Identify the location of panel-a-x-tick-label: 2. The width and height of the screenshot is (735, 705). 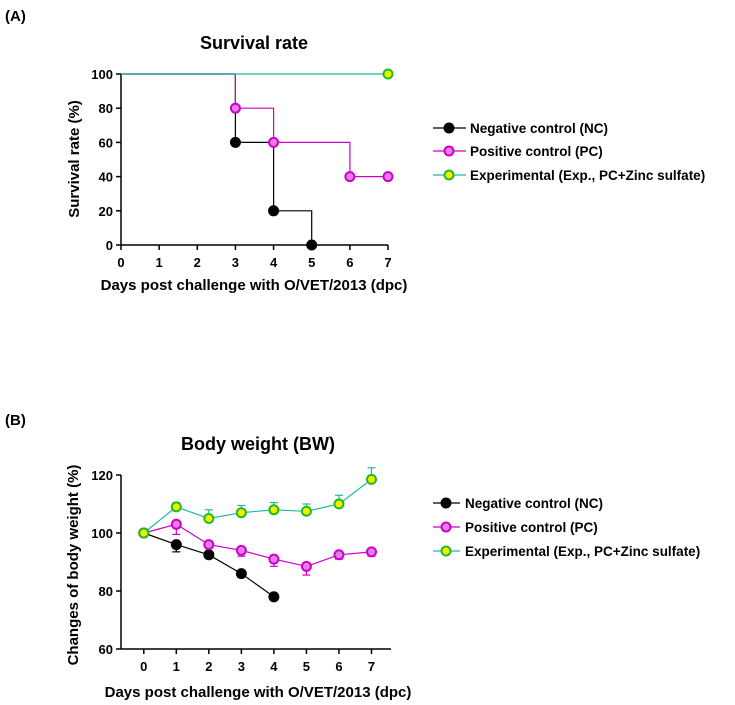
(197, 262).